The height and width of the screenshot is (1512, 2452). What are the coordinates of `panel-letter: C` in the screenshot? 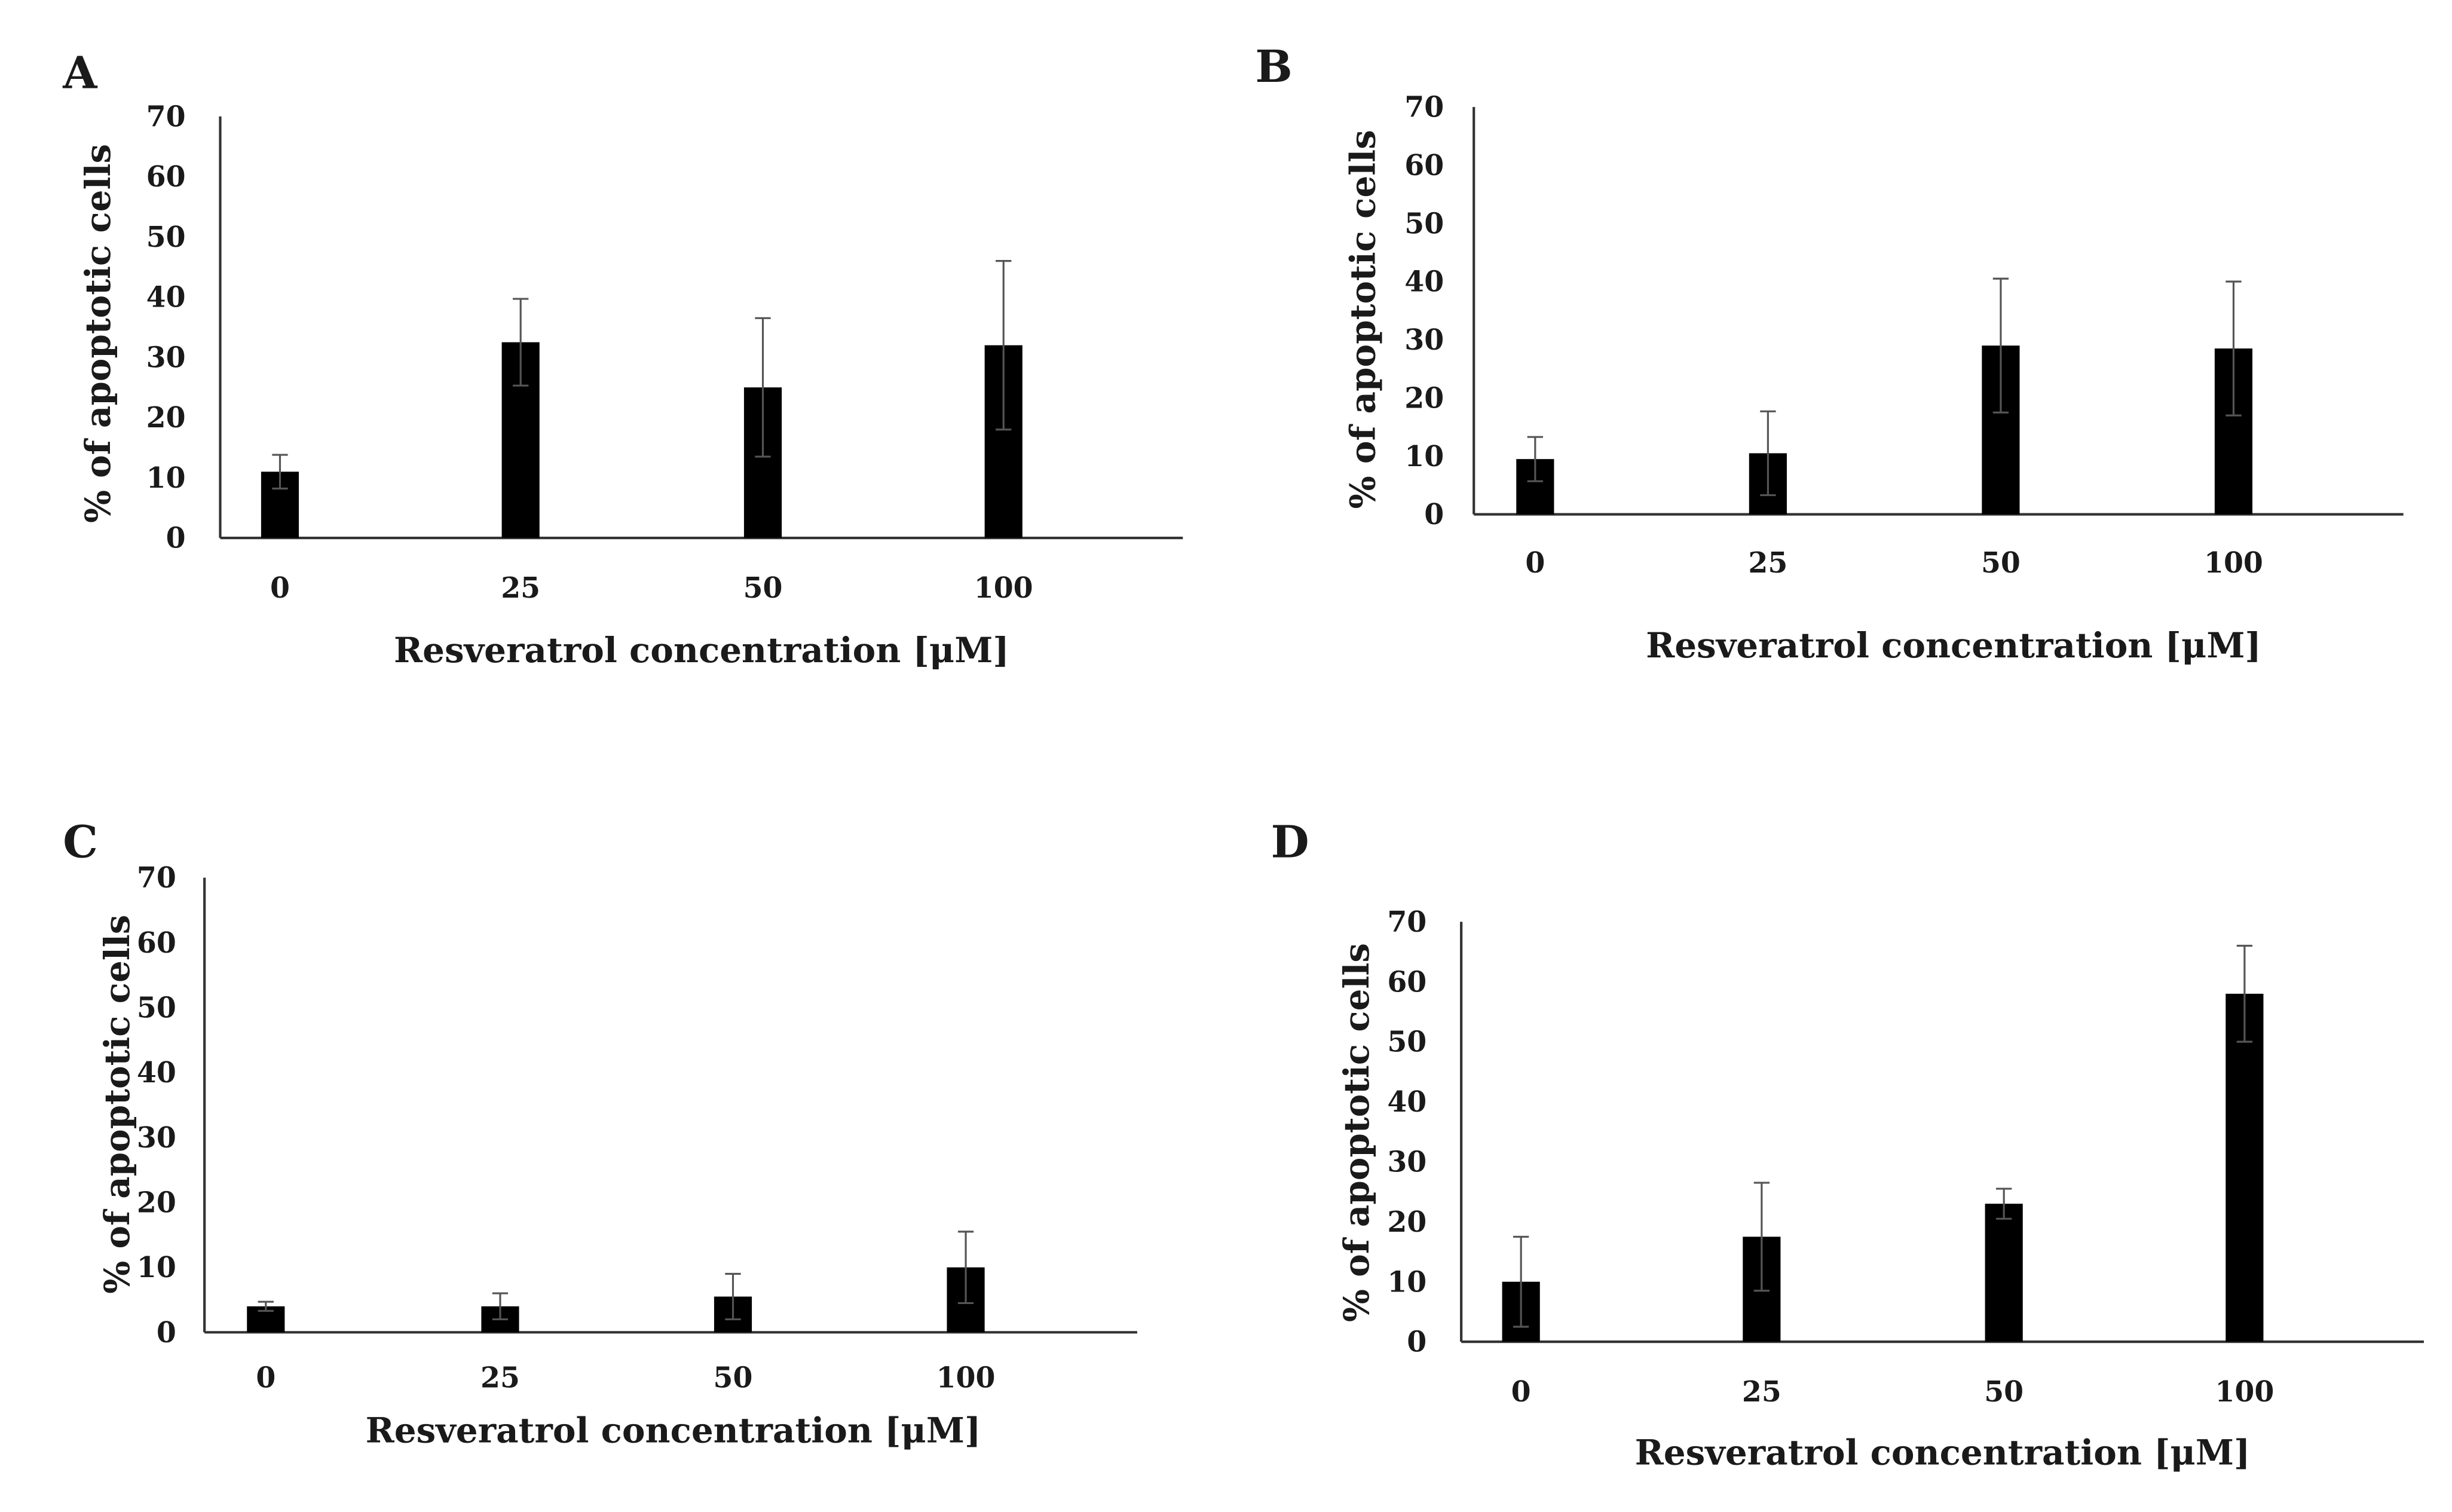 It's located at (80, 842).